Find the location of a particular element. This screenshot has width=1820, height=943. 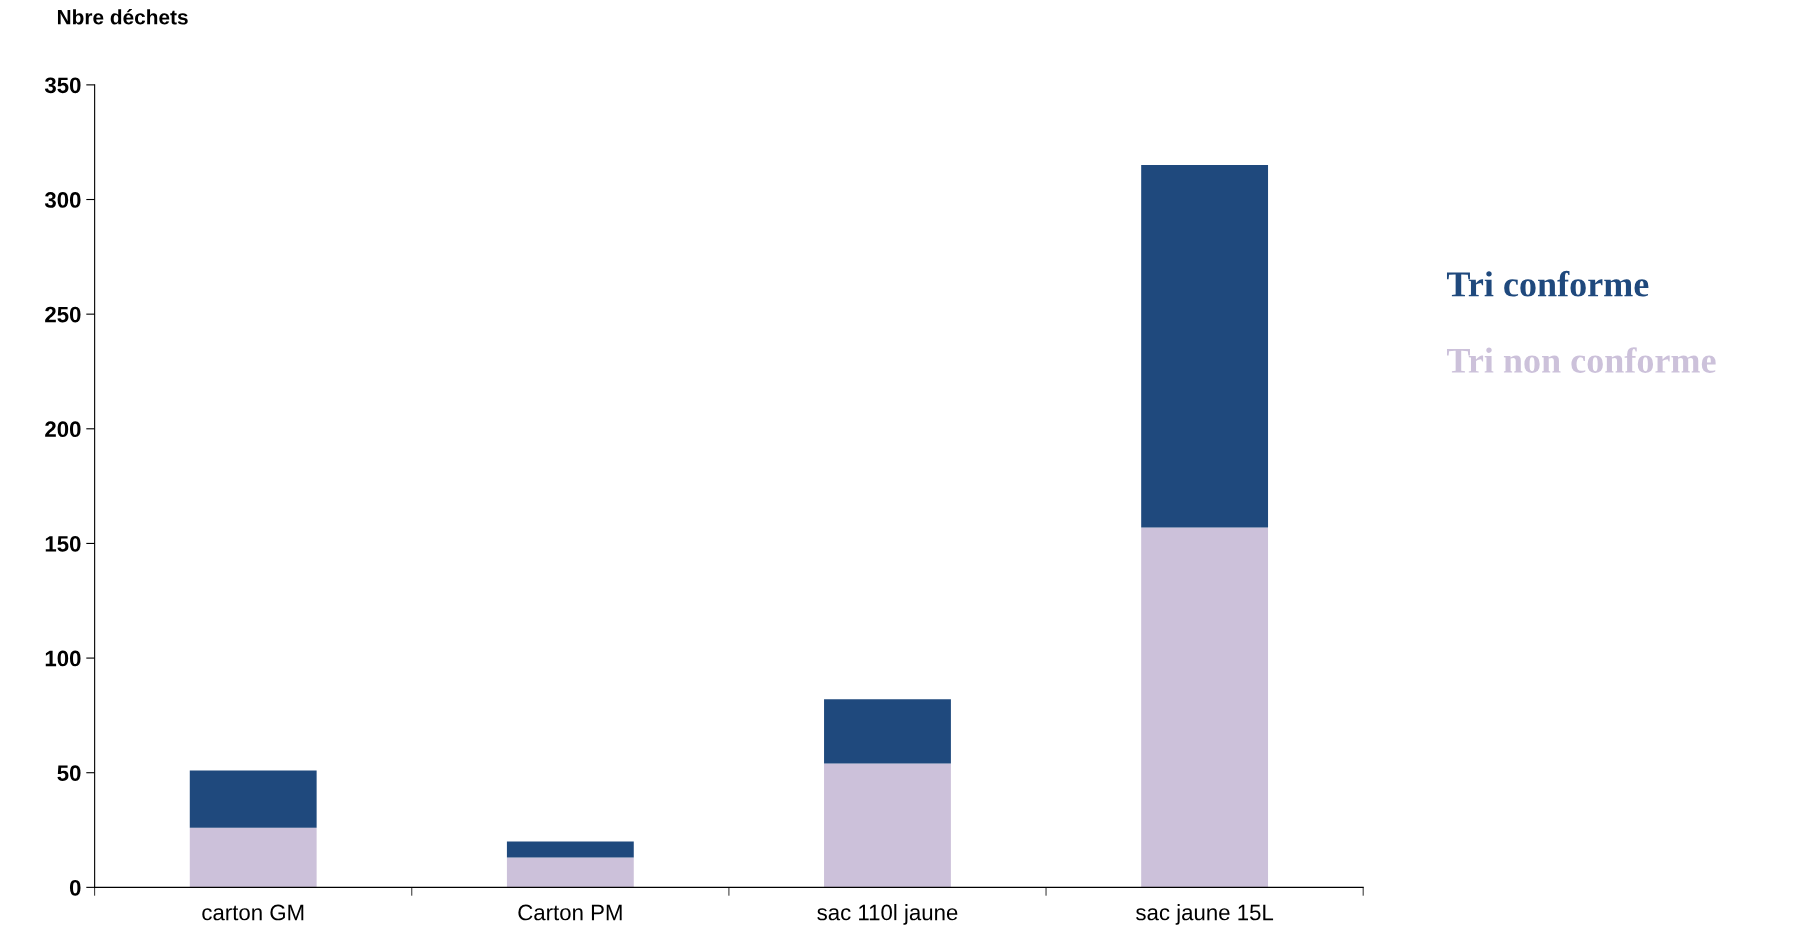

y-tick-label: 100 is located at coordinates (63, 658).